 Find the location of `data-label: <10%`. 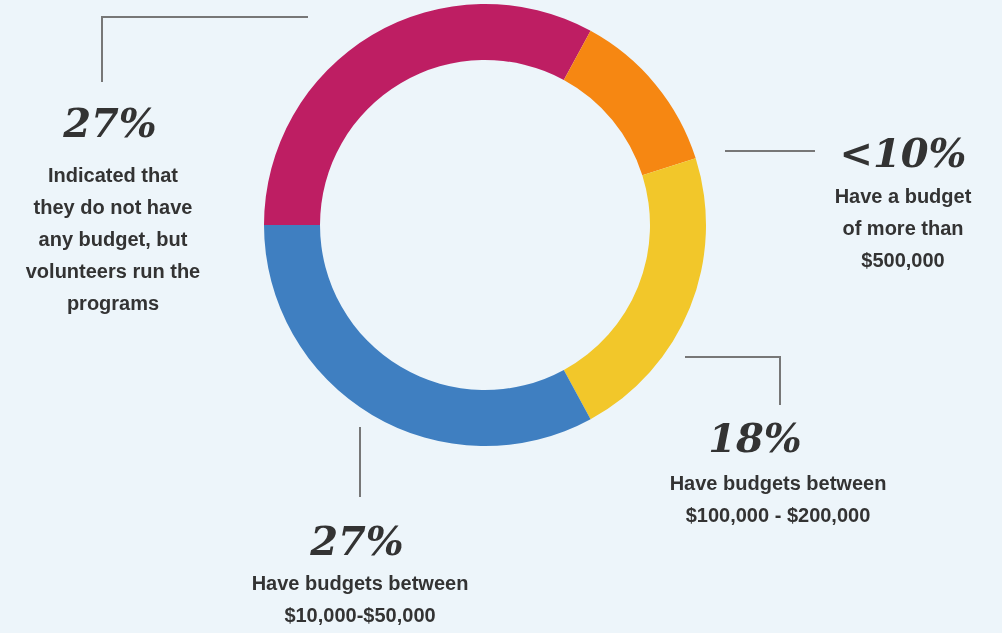

data-label: <10% is located at coordinates (903, 152).